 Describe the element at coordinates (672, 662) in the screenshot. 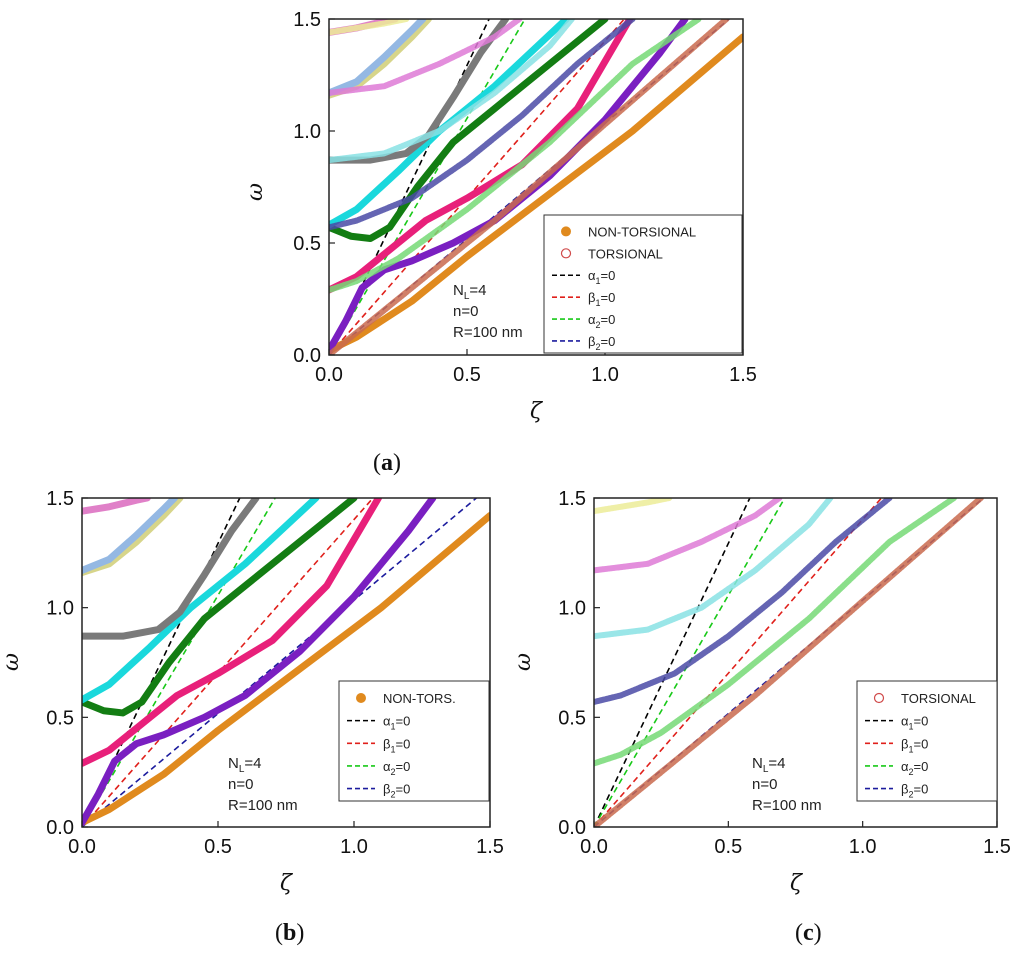

I see `dashed-line-alpha1` at that location.